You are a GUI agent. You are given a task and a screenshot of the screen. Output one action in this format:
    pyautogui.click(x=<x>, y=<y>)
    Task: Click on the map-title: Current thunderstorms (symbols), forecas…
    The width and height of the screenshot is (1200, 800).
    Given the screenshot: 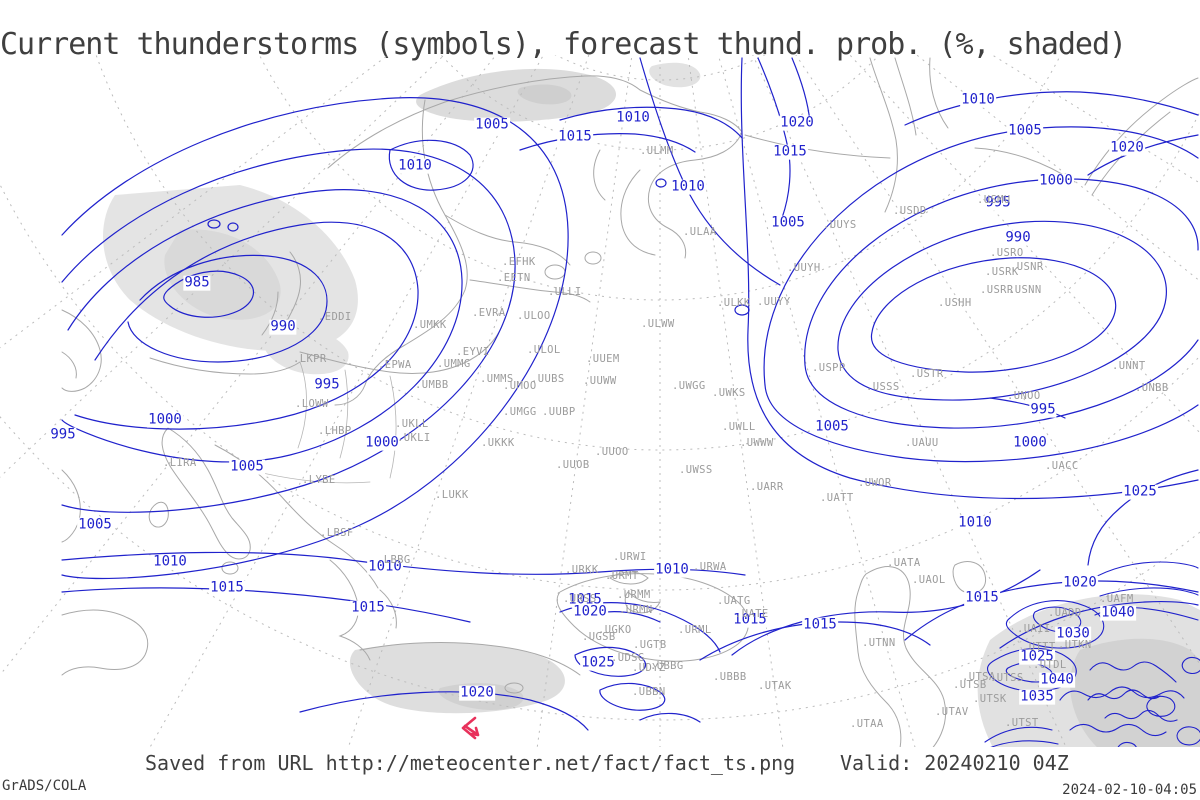 What is the action you would take?
    pyautogui.click(x=563, y=44)
    